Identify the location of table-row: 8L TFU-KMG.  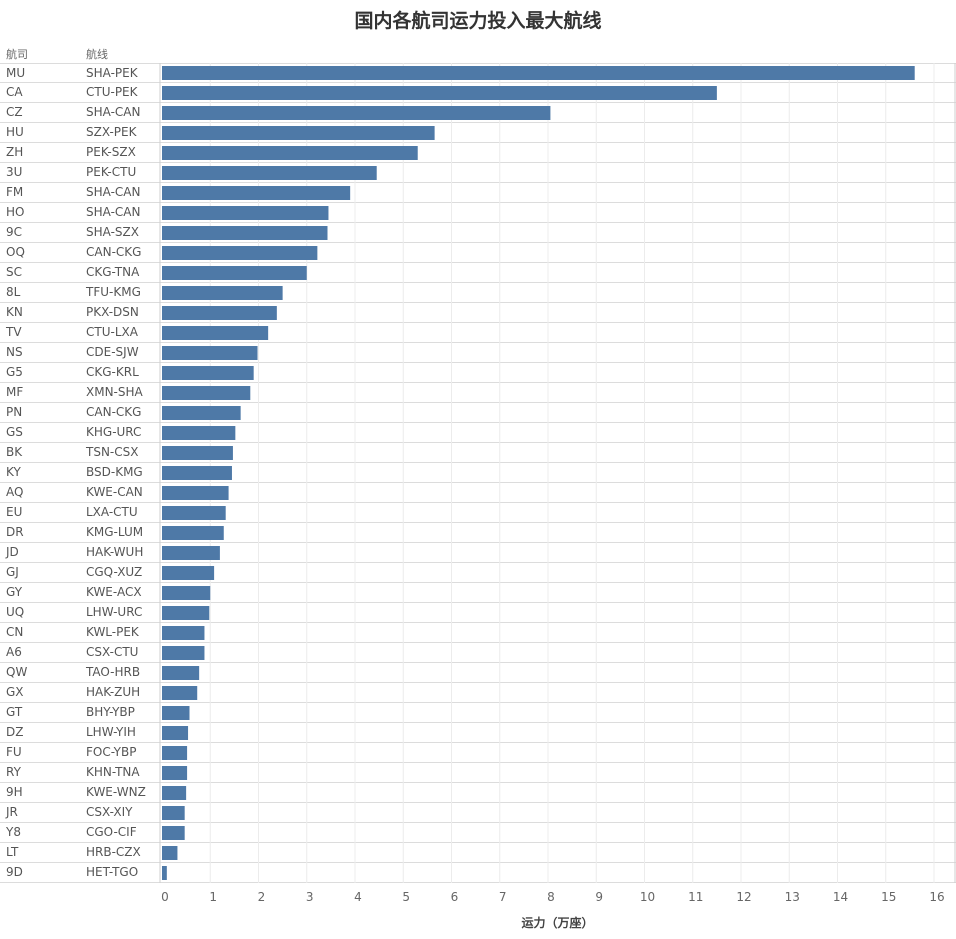
(478, 293).